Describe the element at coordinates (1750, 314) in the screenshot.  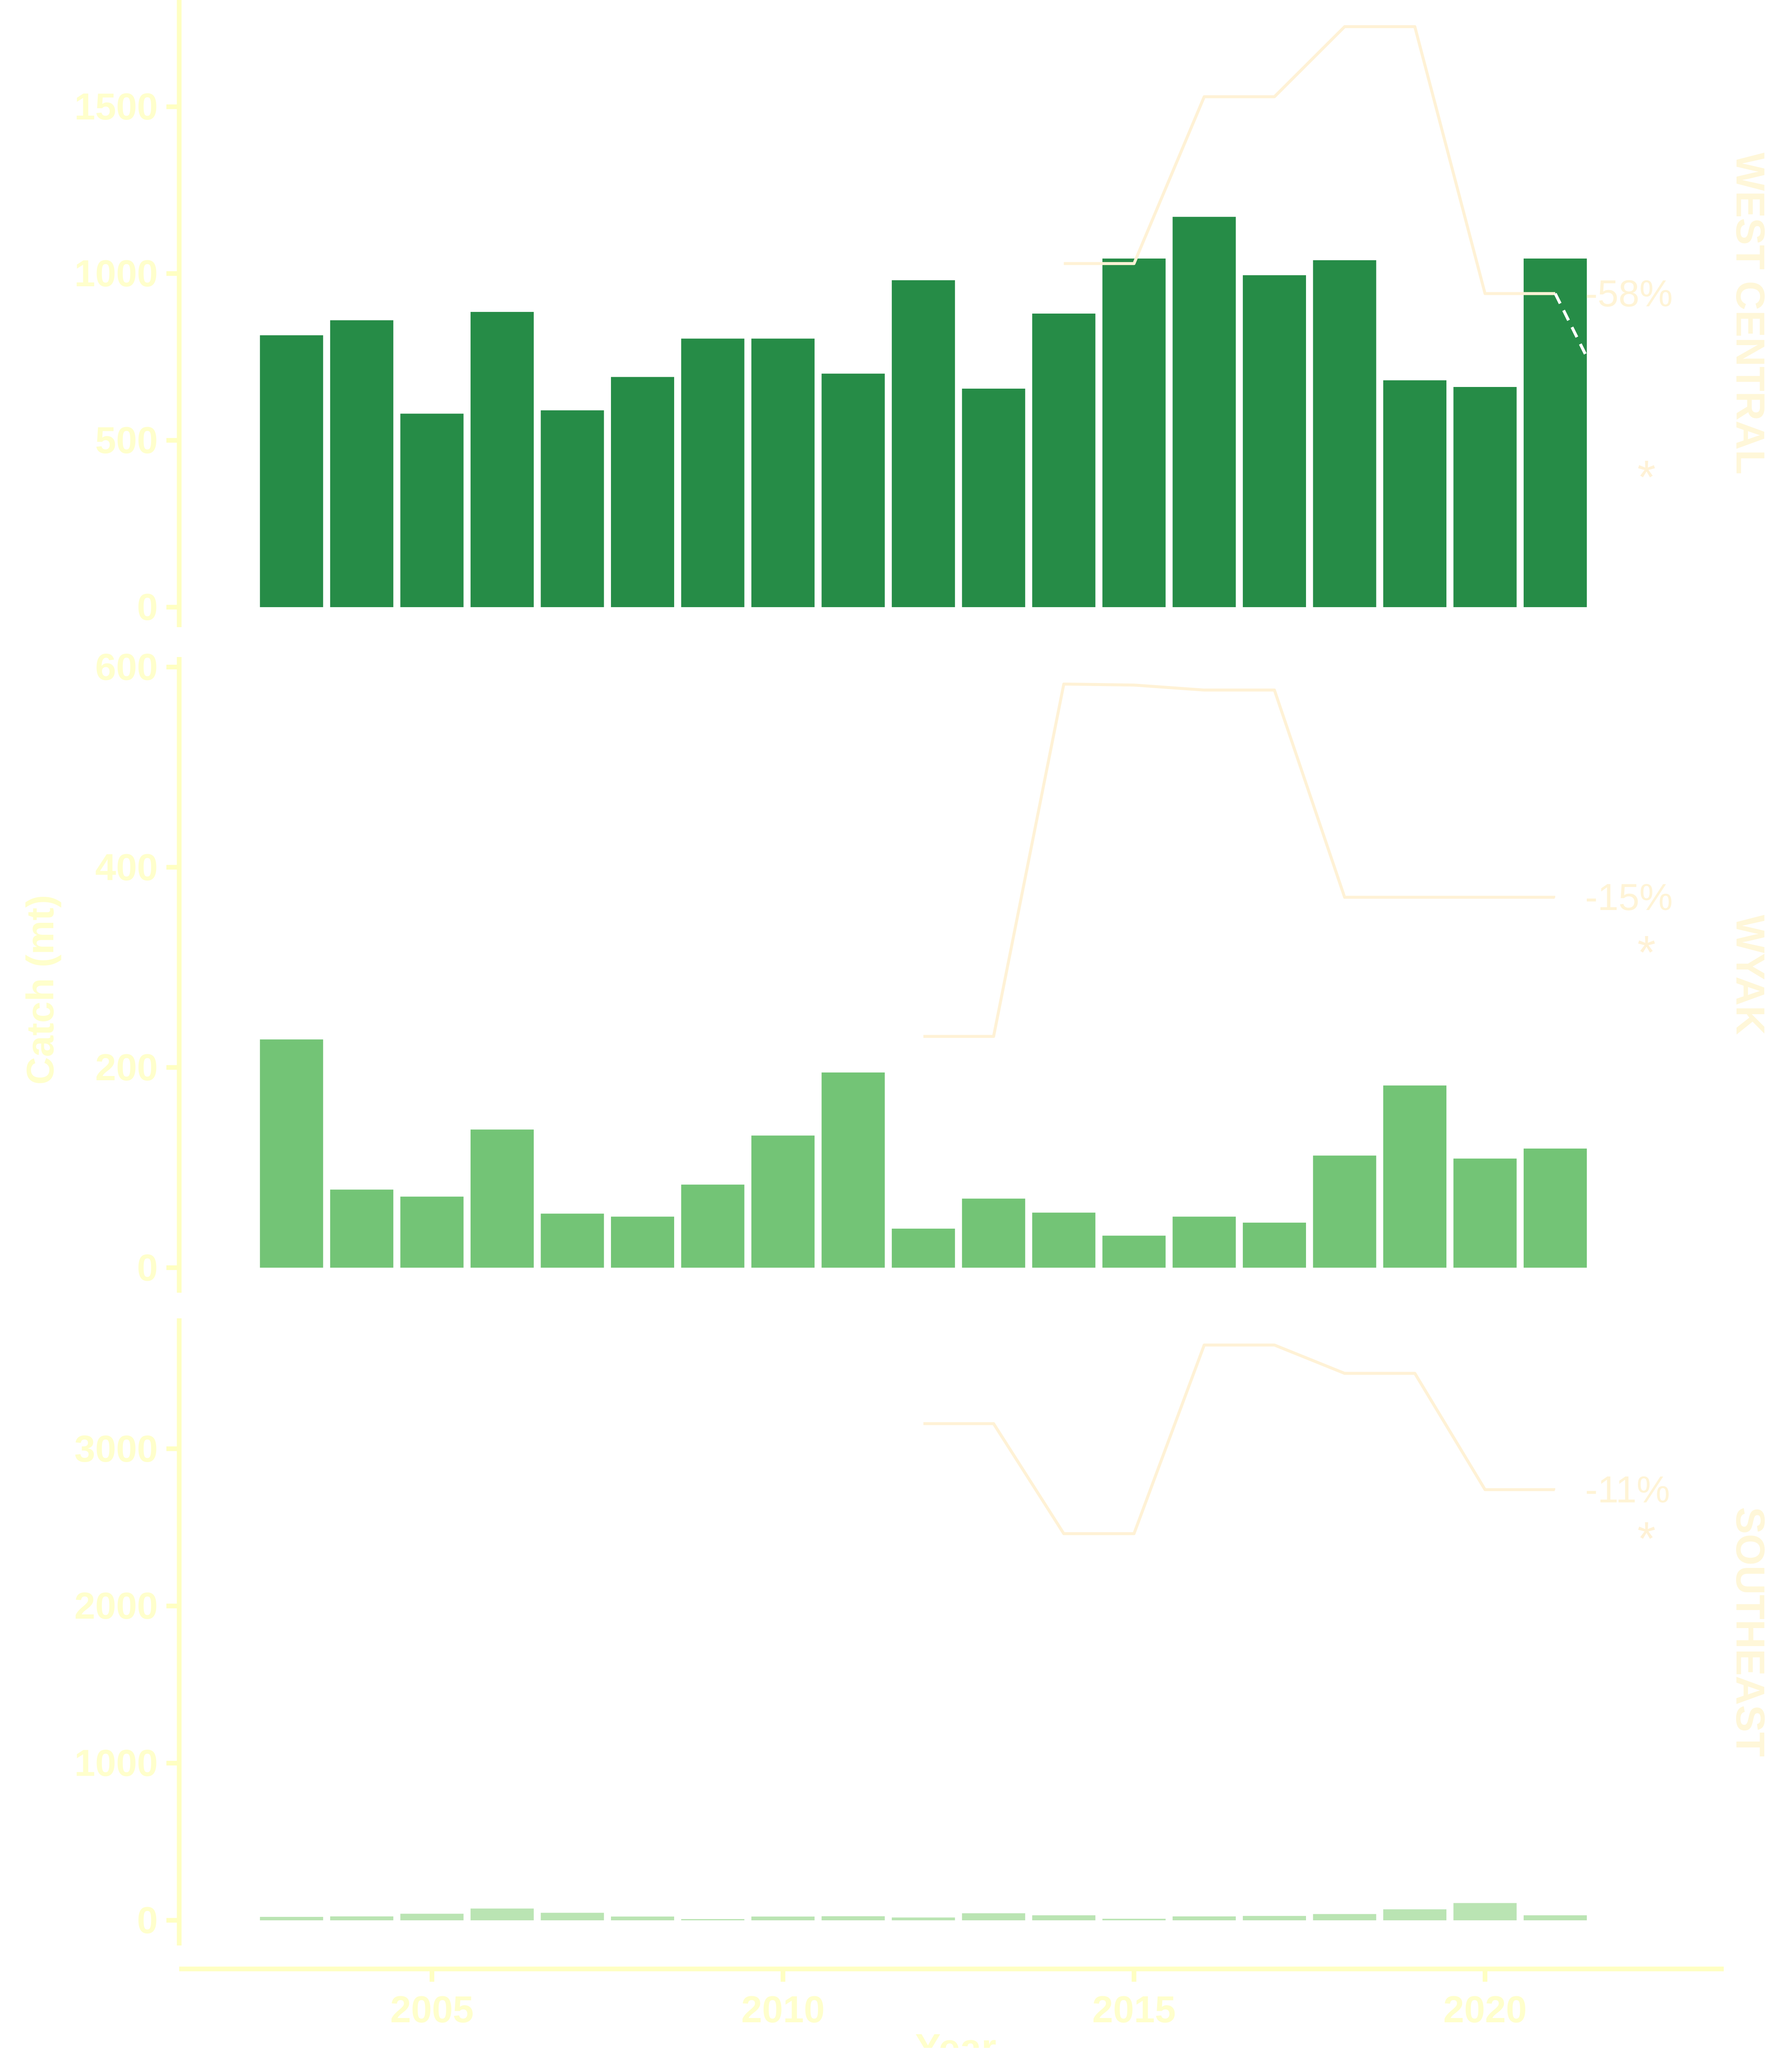
I see `panel-strip-label: WEST CENTRAL` at that location.